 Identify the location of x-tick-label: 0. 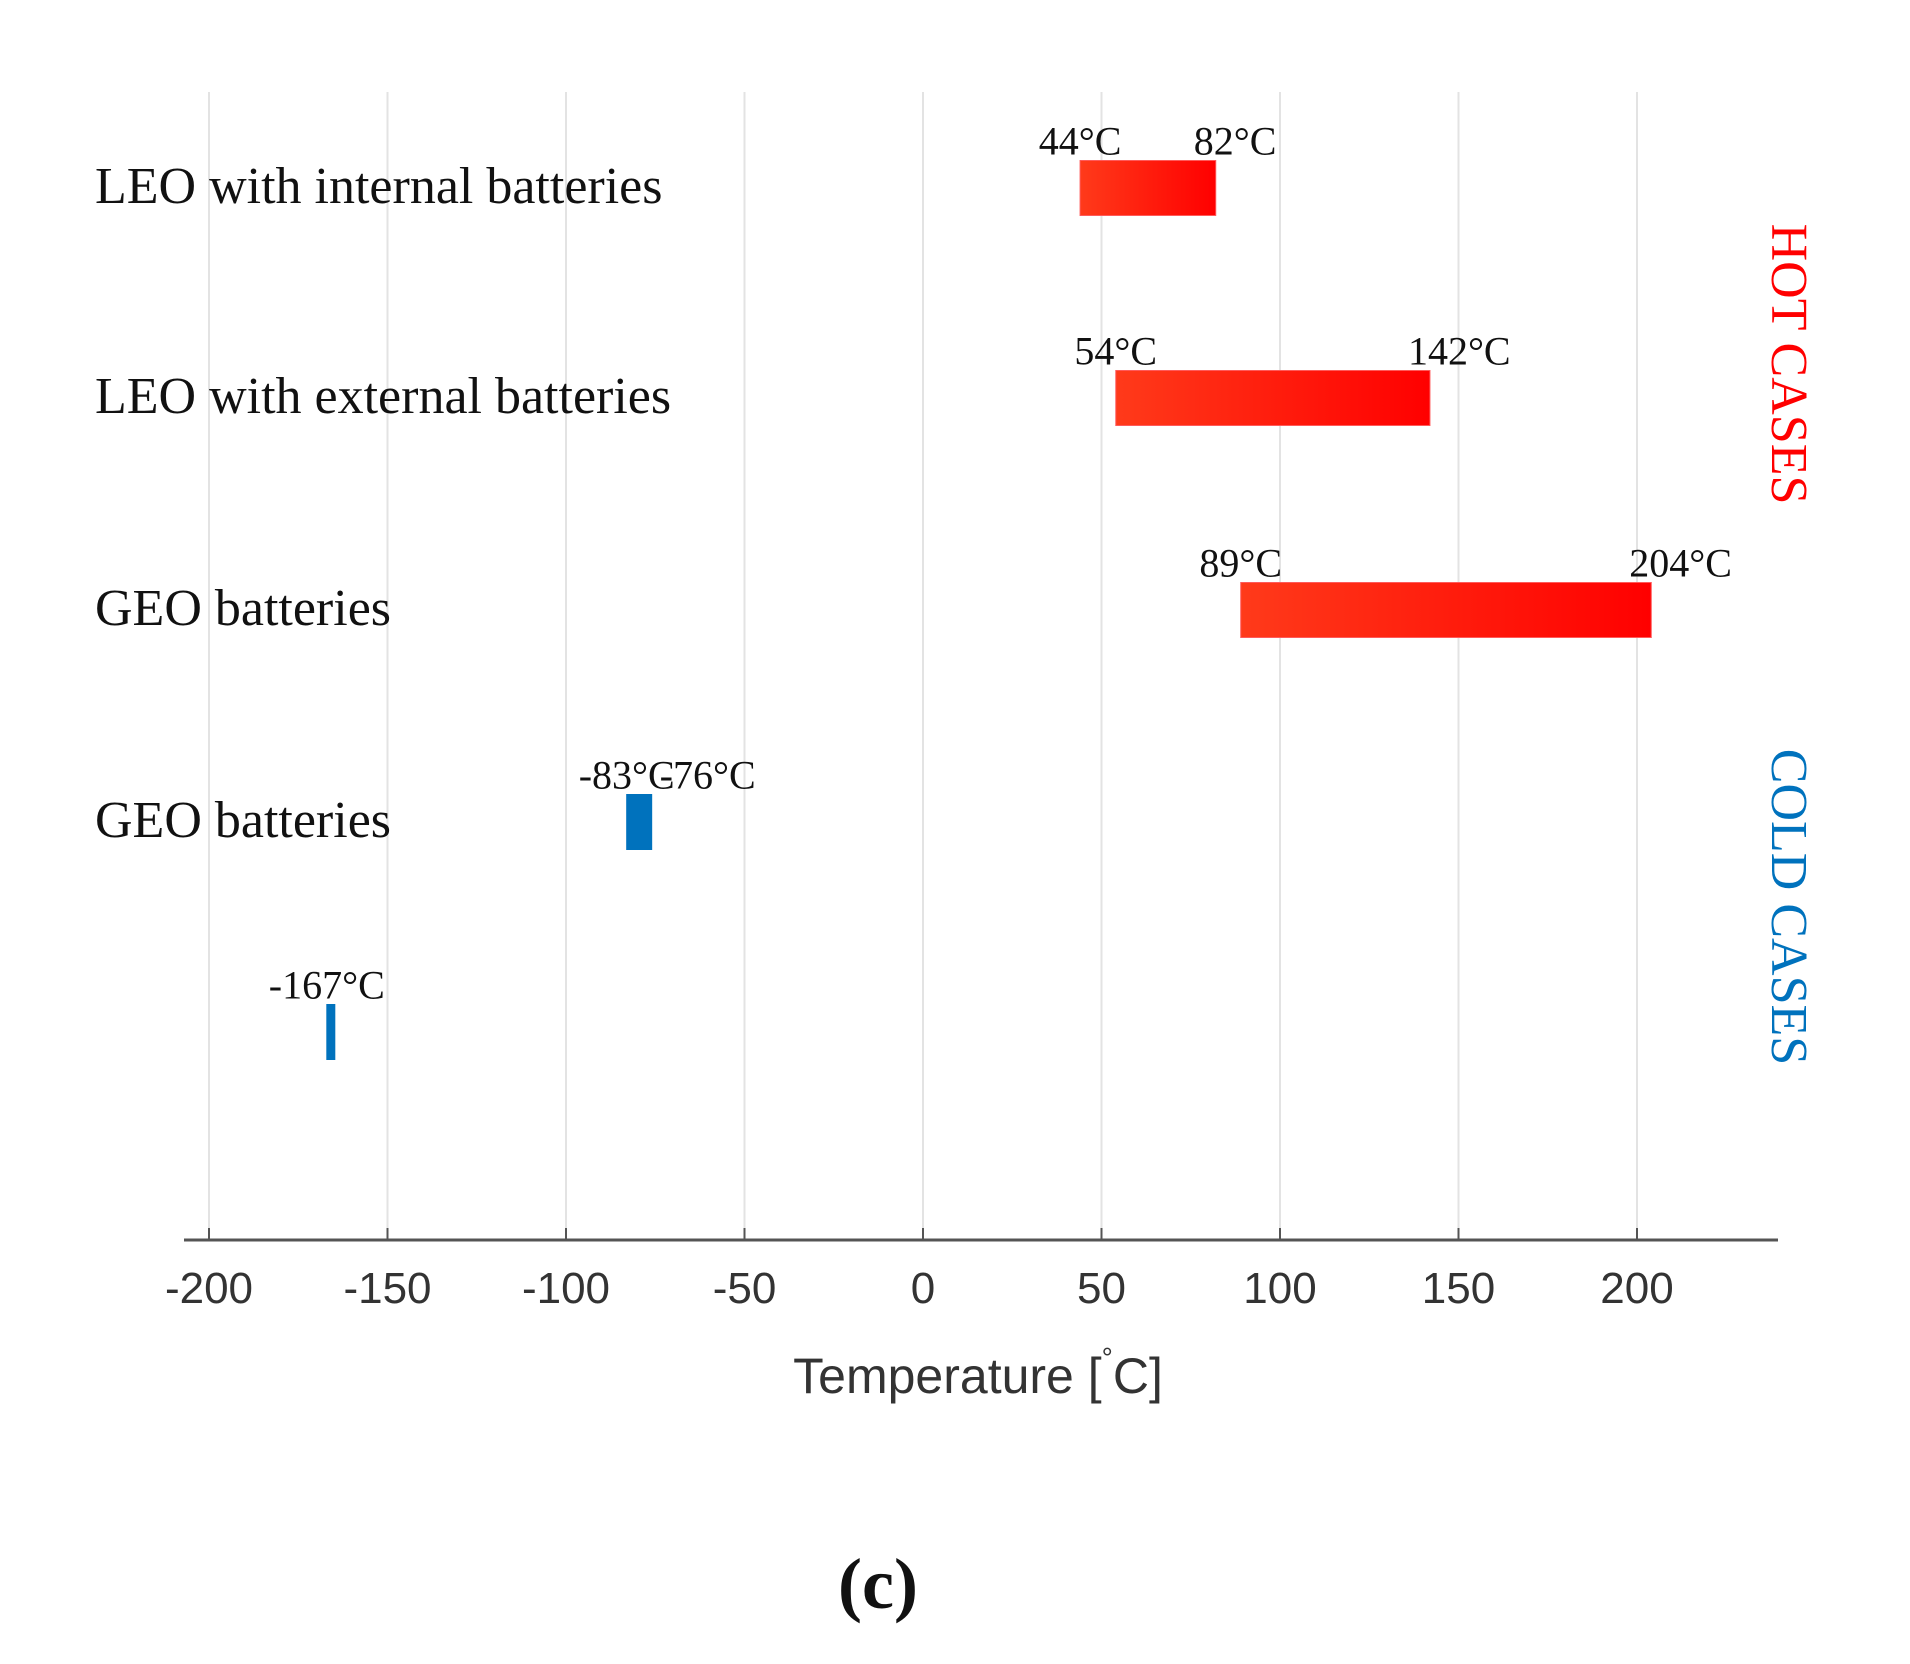
(923, 1288).